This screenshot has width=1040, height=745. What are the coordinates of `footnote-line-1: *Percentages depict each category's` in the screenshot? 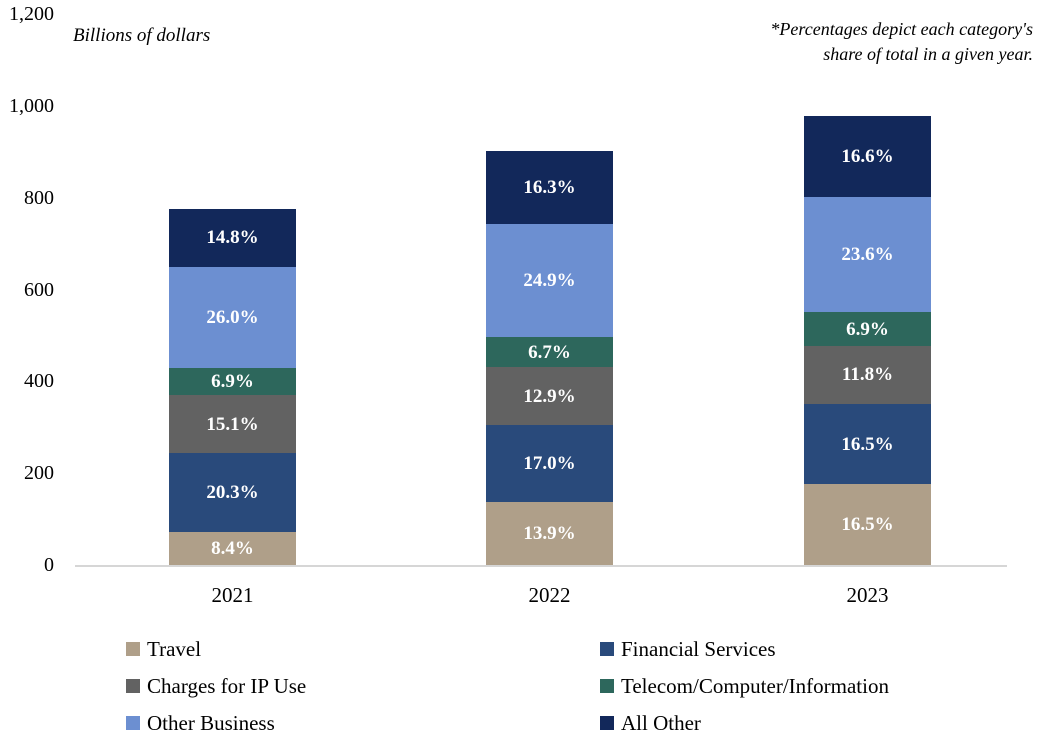 It's located at (901, 29).